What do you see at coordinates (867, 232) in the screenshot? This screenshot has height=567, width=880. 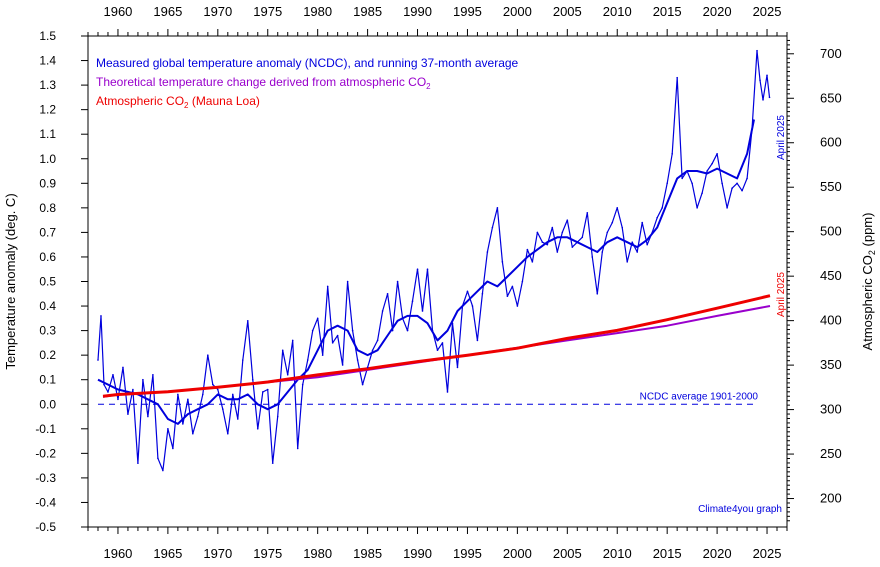 I see `y-right-axis-label-unit: (ppm)` at bounding box center [867, 232].